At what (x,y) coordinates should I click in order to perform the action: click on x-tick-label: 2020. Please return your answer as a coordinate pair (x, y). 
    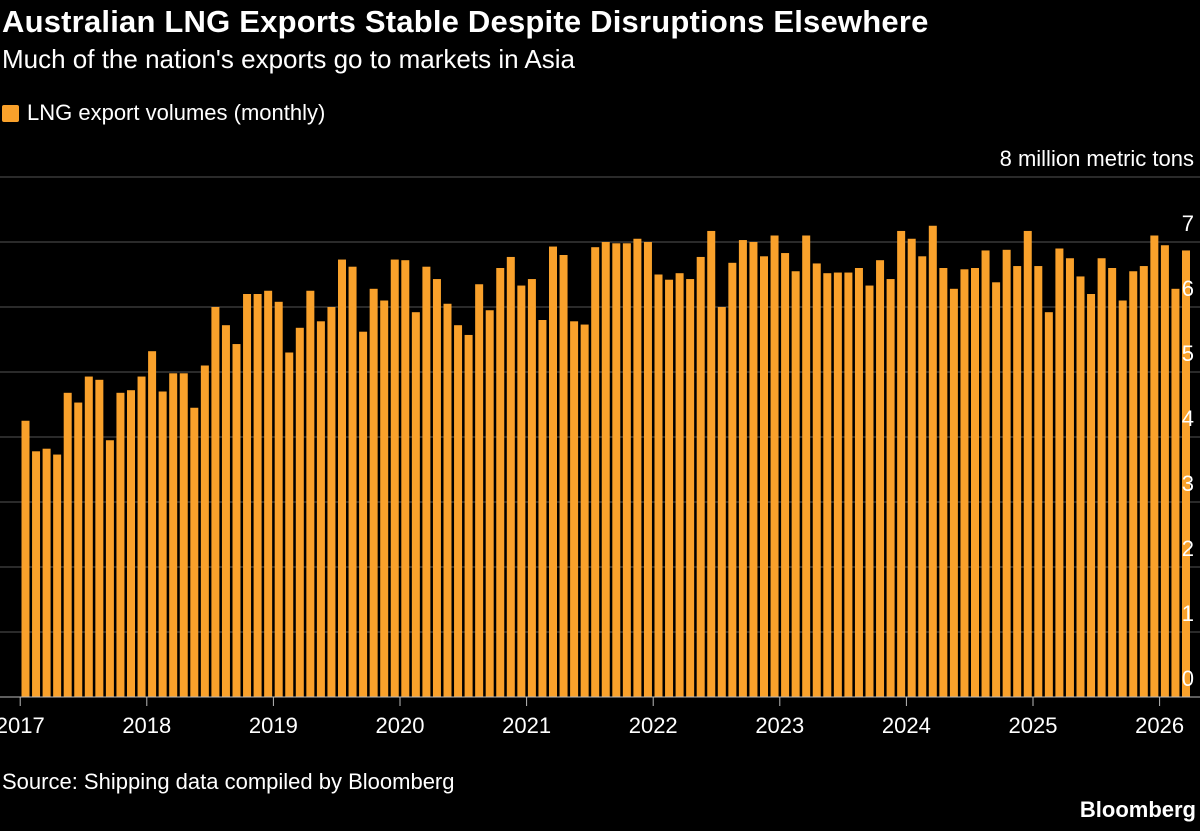
    Looking at the image, I should click on (400, 725).